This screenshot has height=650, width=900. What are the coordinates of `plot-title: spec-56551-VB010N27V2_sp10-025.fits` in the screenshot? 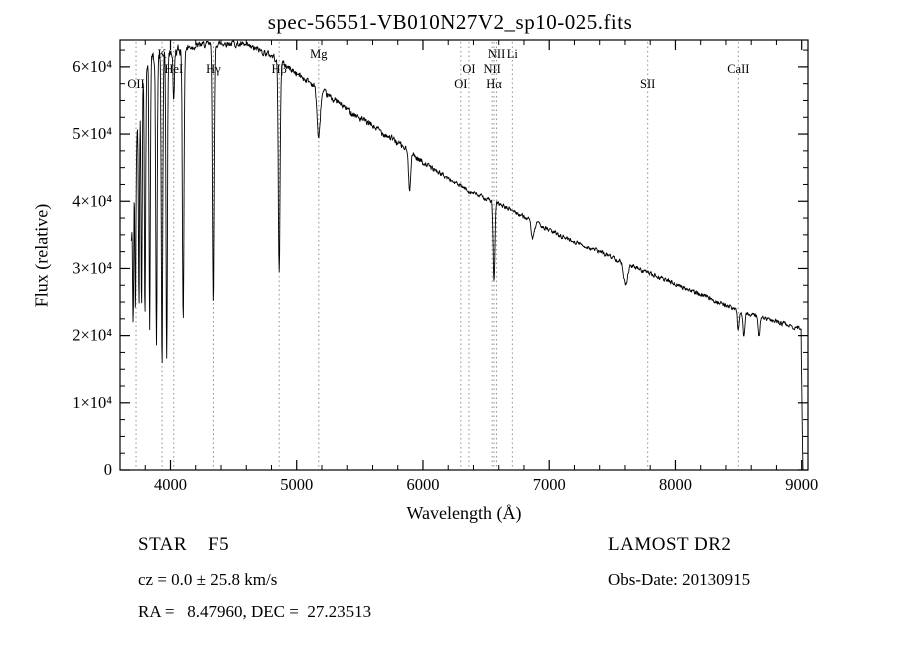 It's located at (450, 22).